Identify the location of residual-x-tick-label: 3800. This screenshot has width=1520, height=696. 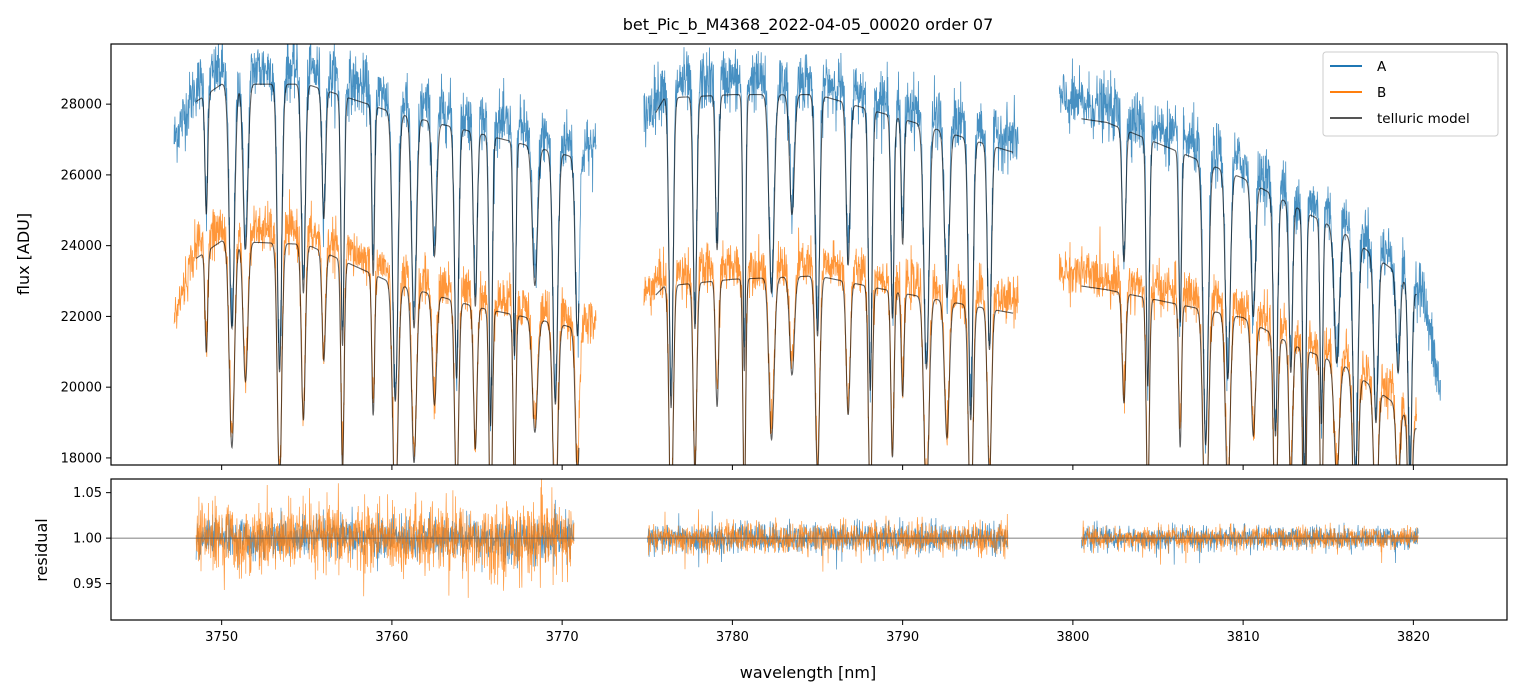
(1072, 637).